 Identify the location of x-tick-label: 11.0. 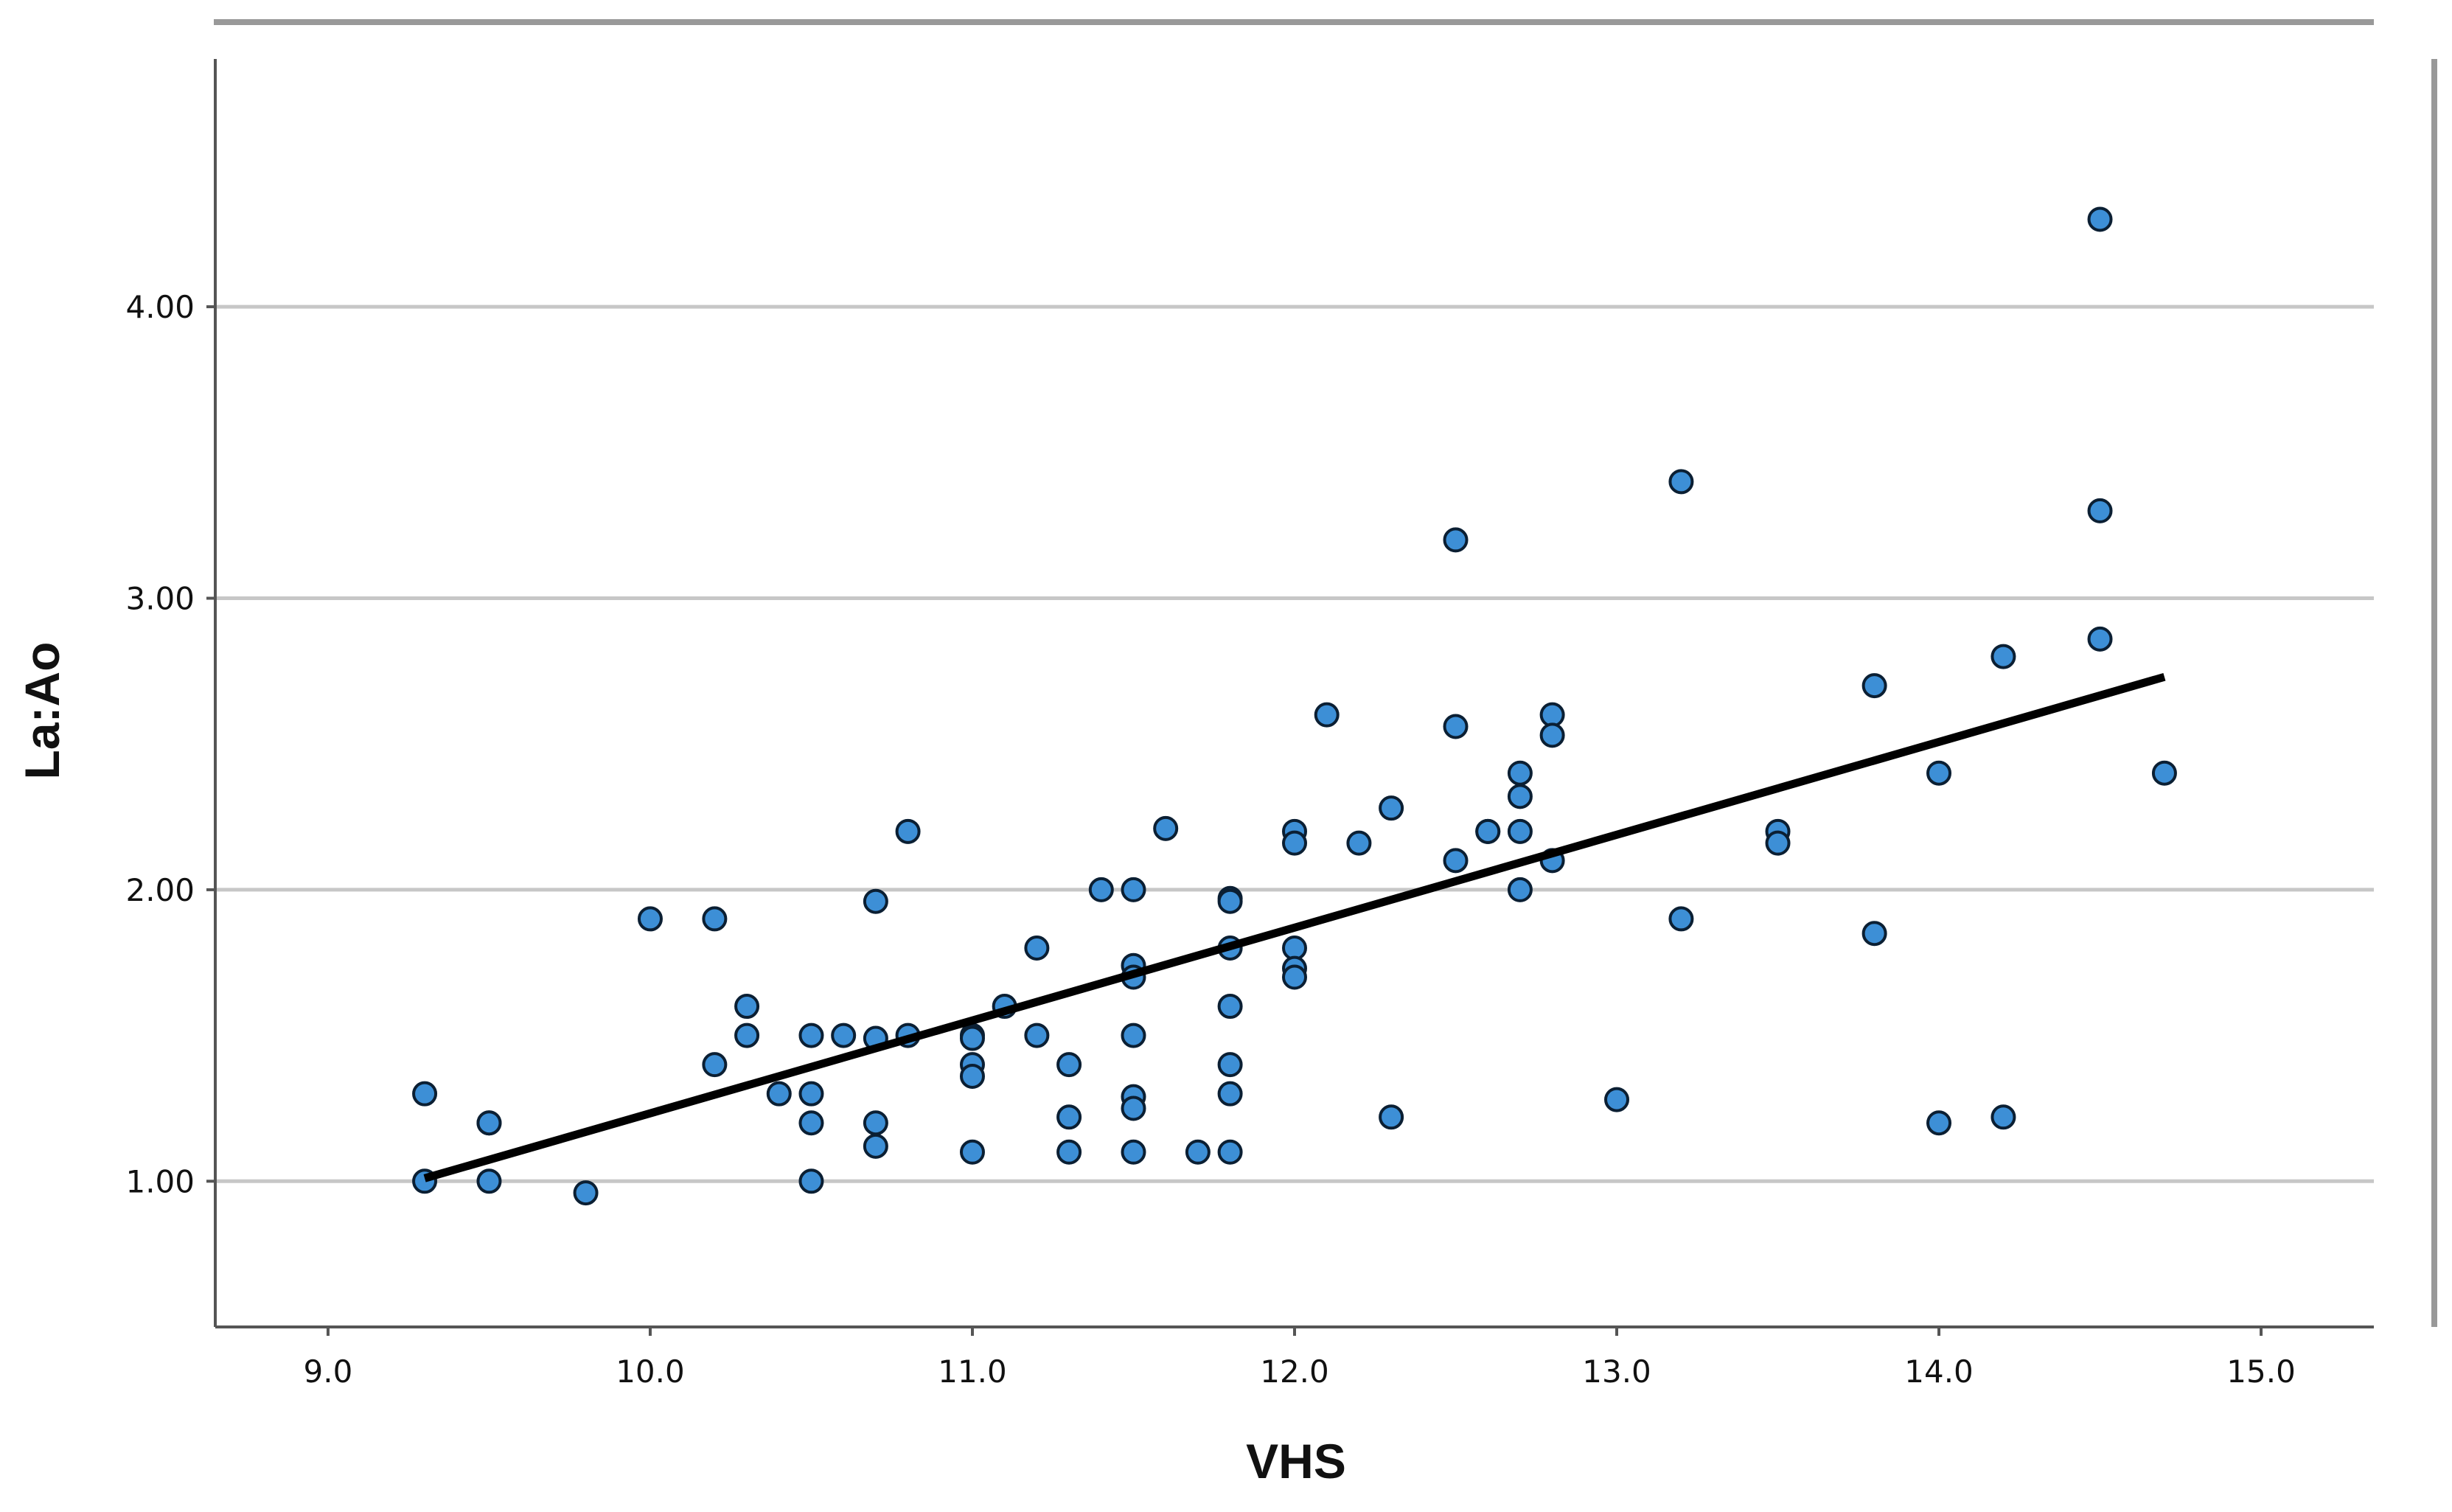
(972, 1372).